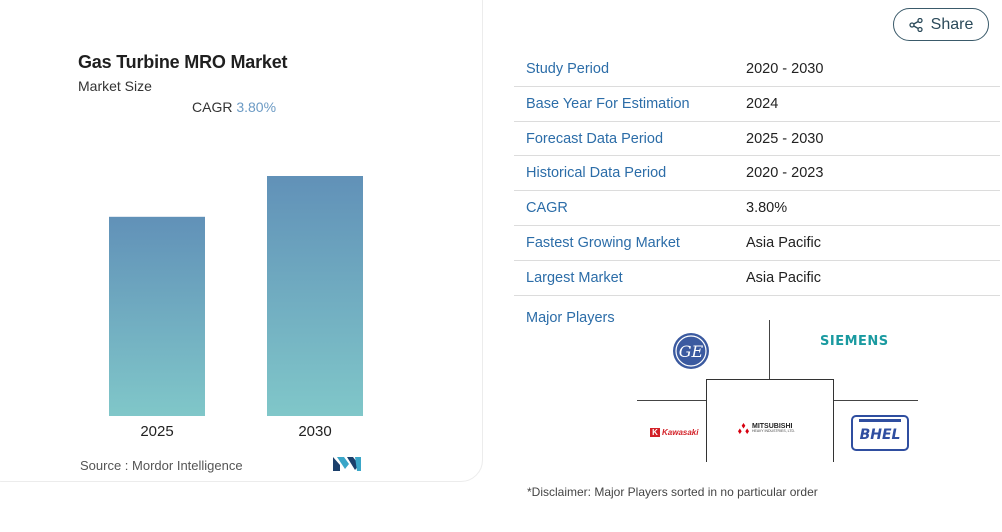 The width and height of the screenshot is (1002, 532). I want to click on ge-logo-text: GE, so click(691, 351).